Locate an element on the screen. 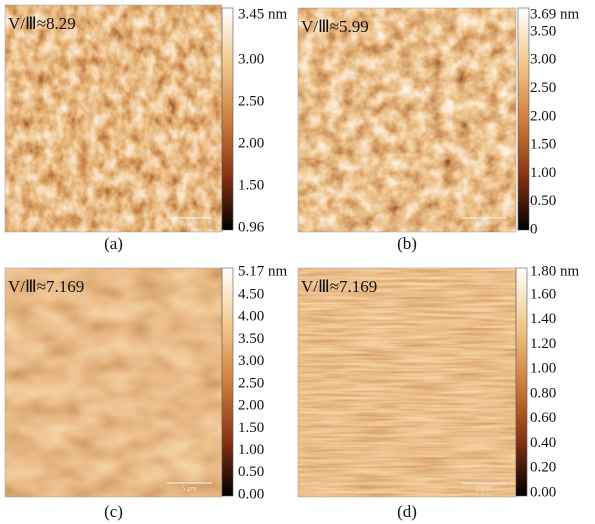 The height and width of the screenshot is (524, 595). colorbar-max: 3.45 nm is located at coordinates (263, 14).